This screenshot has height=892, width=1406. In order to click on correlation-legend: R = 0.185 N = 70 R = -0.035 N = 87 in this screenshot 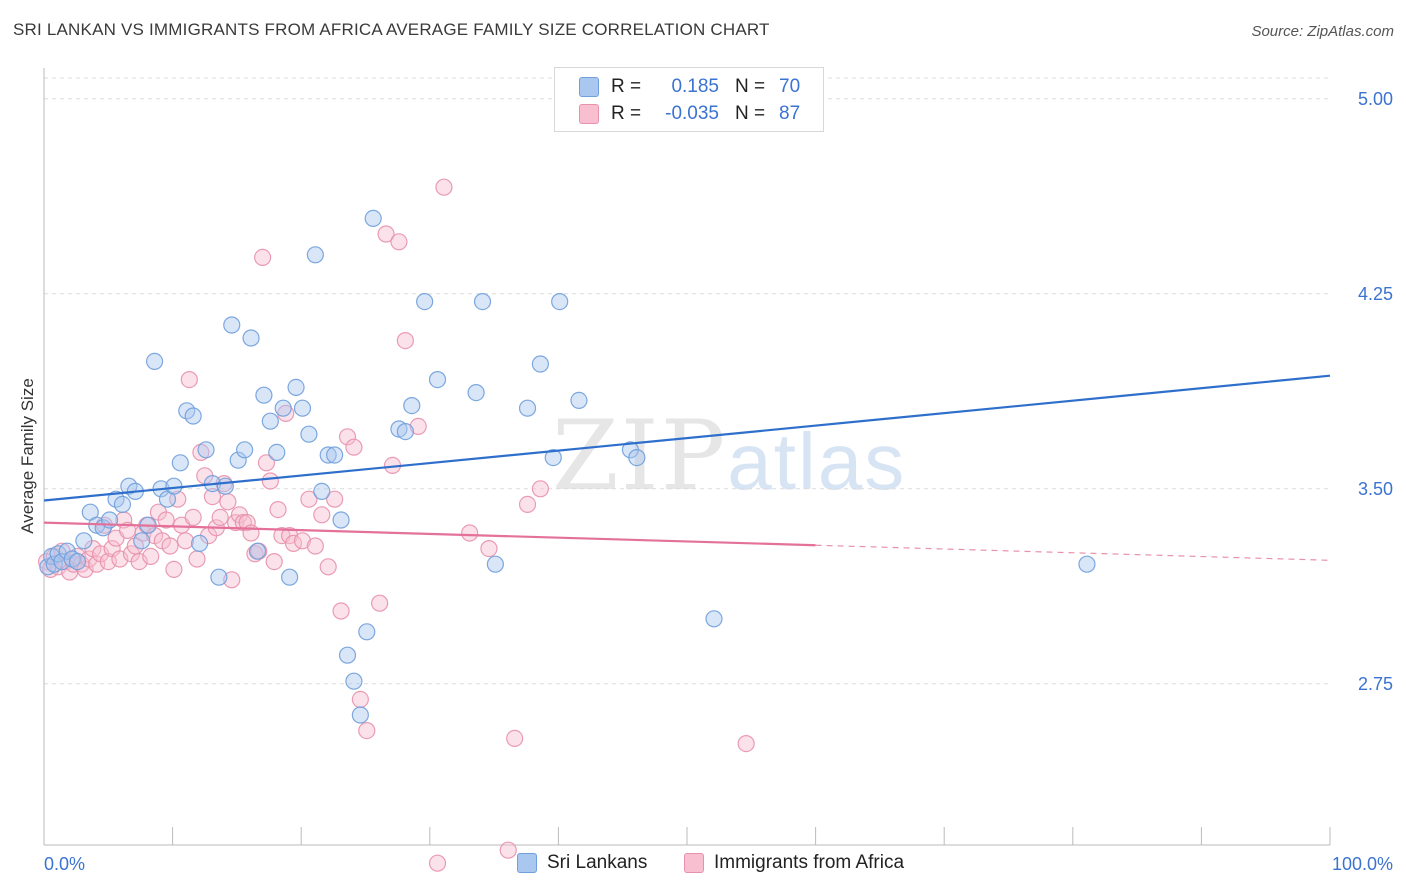, I will do `click(689, 99)`.